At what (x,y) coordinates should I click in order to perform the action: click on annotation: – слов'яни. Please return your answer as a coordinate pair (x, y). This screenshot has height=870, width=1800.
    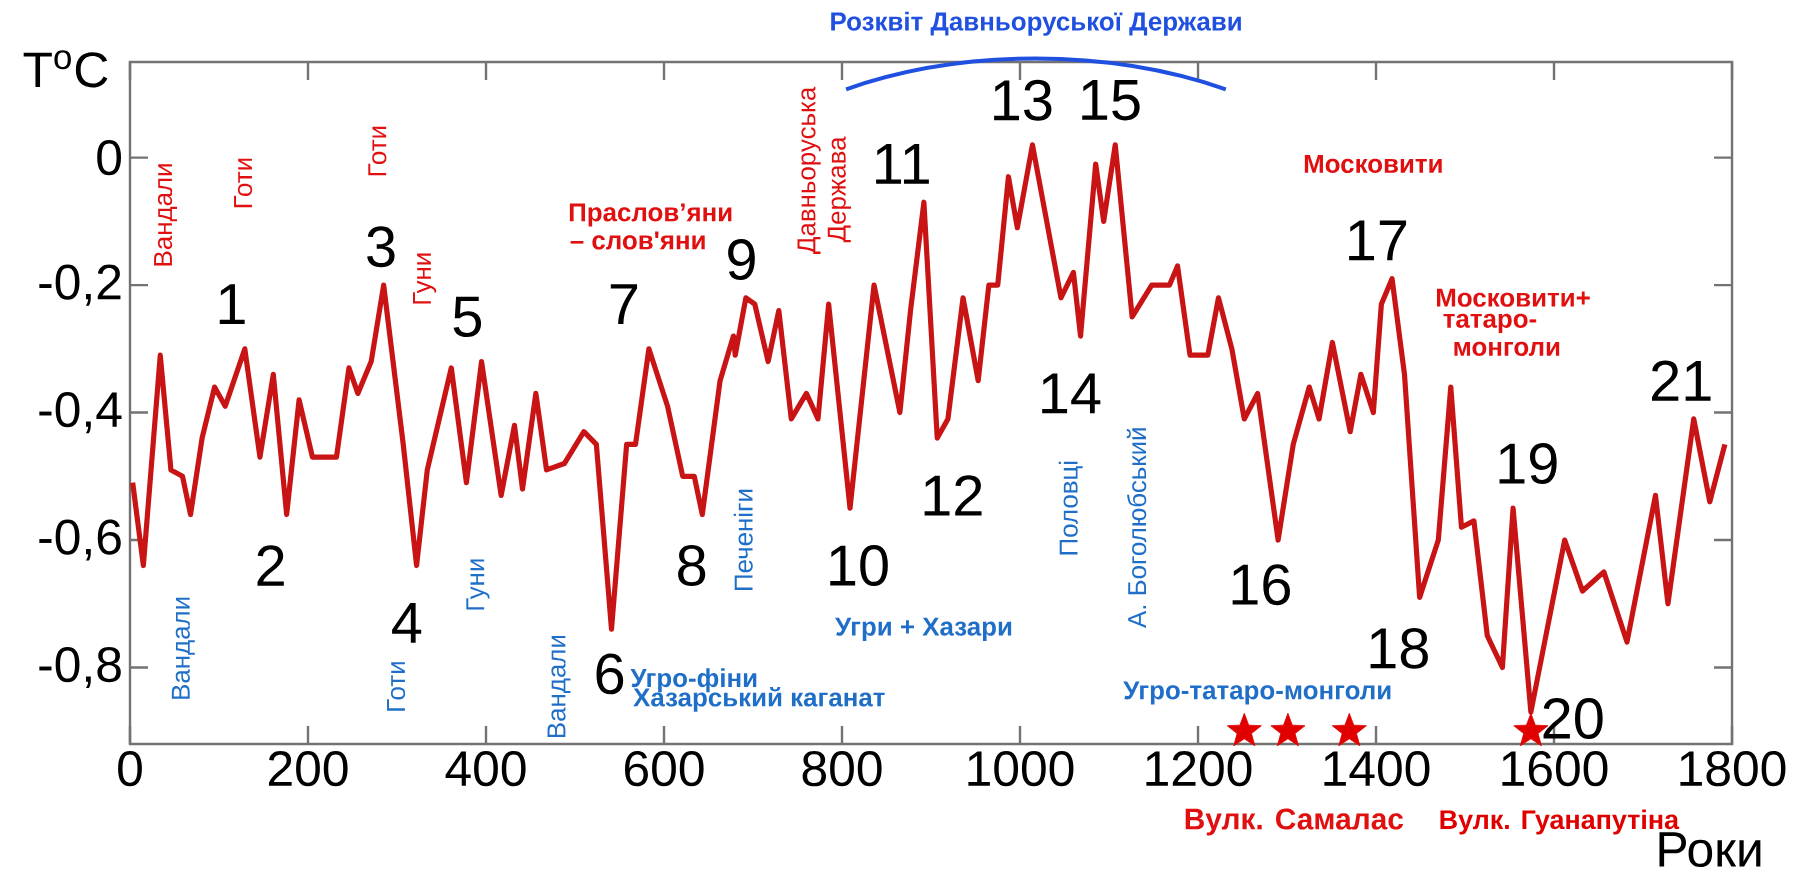
    Looking at the image, I should click on (637, 240).